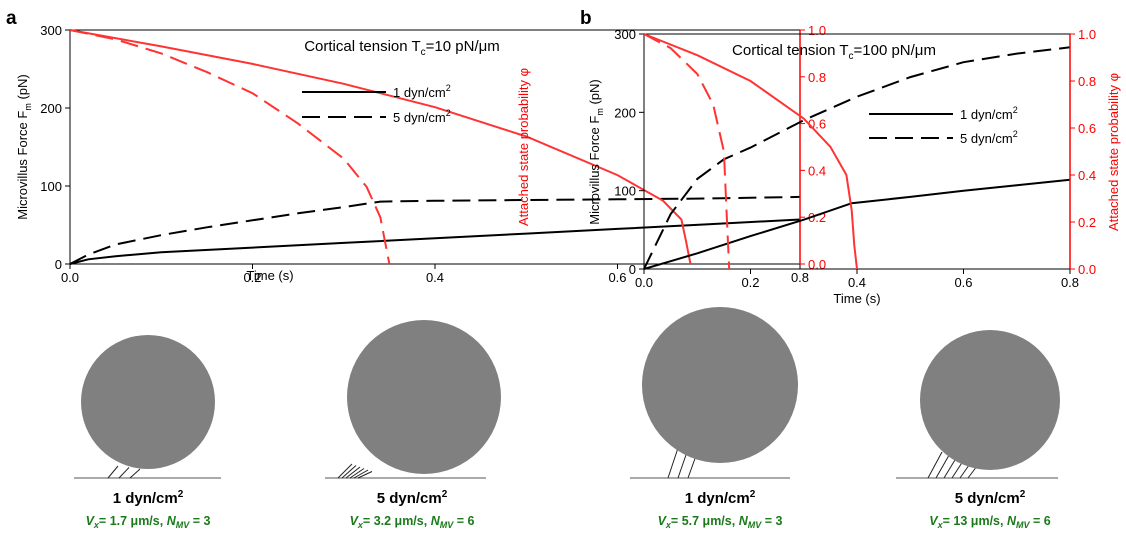 This screenshot has width=1126, height=537. Describe the element at coordinates (750, 151) in the screenshot. I see `probability-series-solid` at that location.